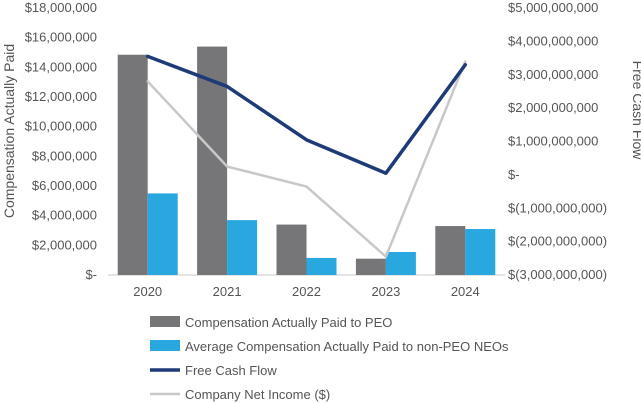  What do you see at coordinates (64, 215) in the screenshot?
I see `left-tick-label: $4,000,000` at bounding box center [64, 215].